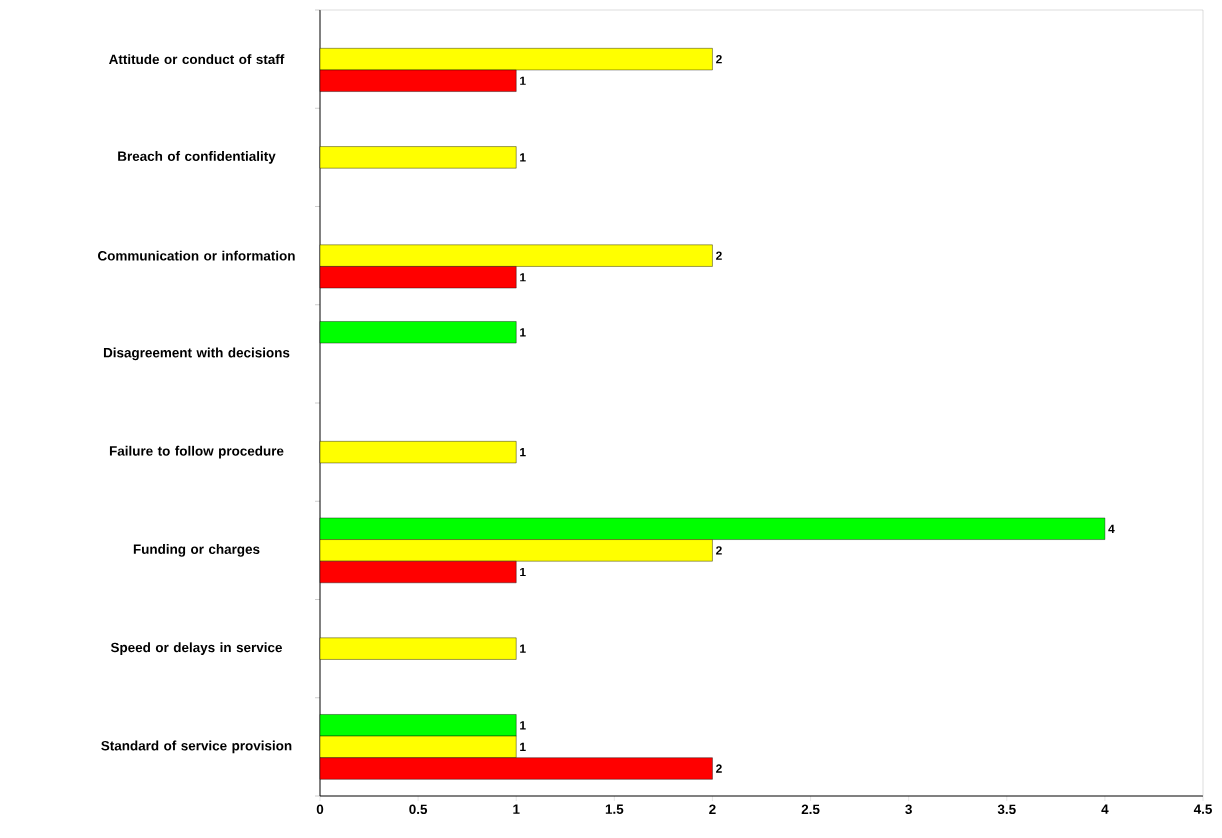  What do you see at coordinates (197, 157) in the screenshot?
I see `y-tick-label: Breach of confidentiality` at bounding box center [197, 157].